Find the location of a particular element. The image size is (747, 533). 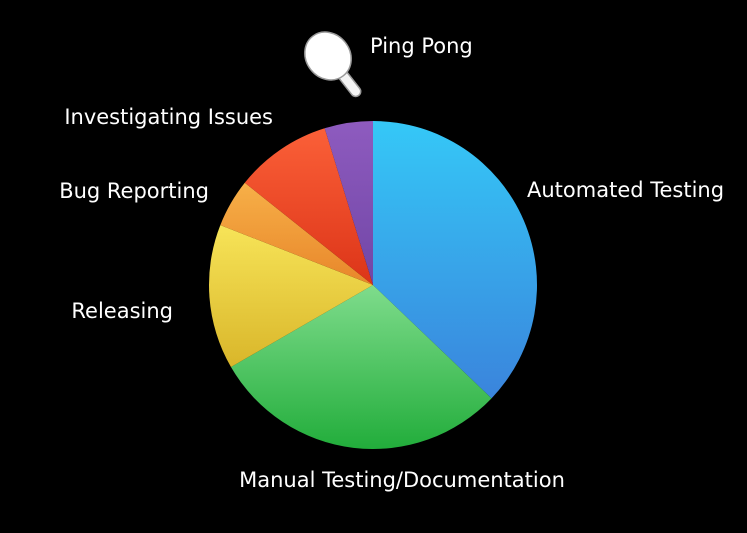

pie-slice-bug-reporting is located at coordinates (296, 233).